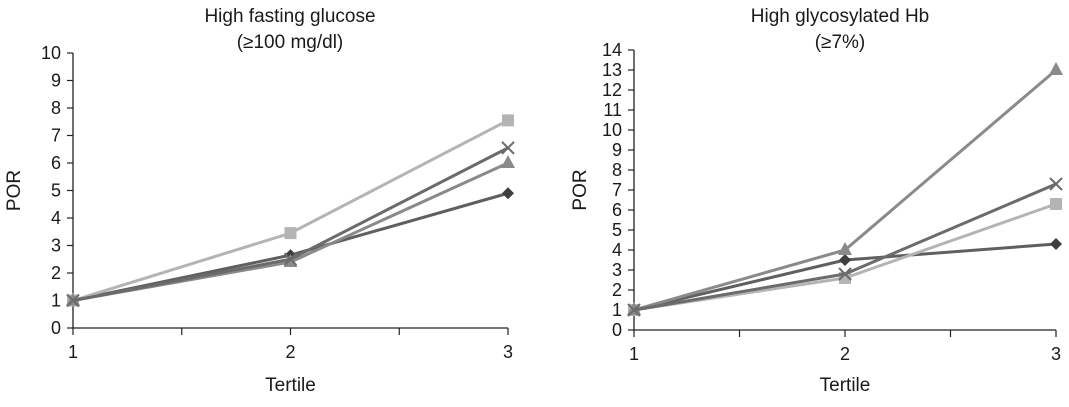 The height and width of the screenshot is (407, 1069). I want to click on series-line-diamond, so click(290, 246).